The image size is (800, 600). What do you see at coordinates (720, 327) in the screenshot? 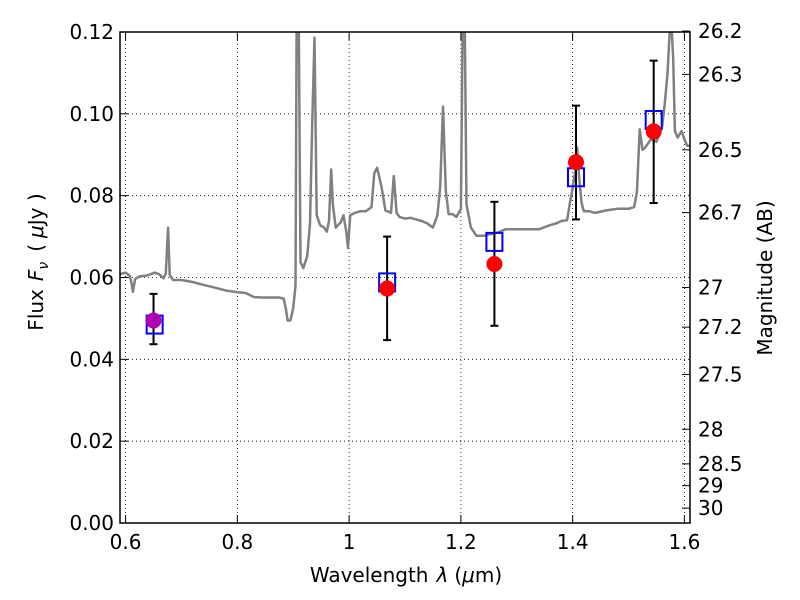
I see `mag-tick-label: 27.2` at bounding box center [720, 327].